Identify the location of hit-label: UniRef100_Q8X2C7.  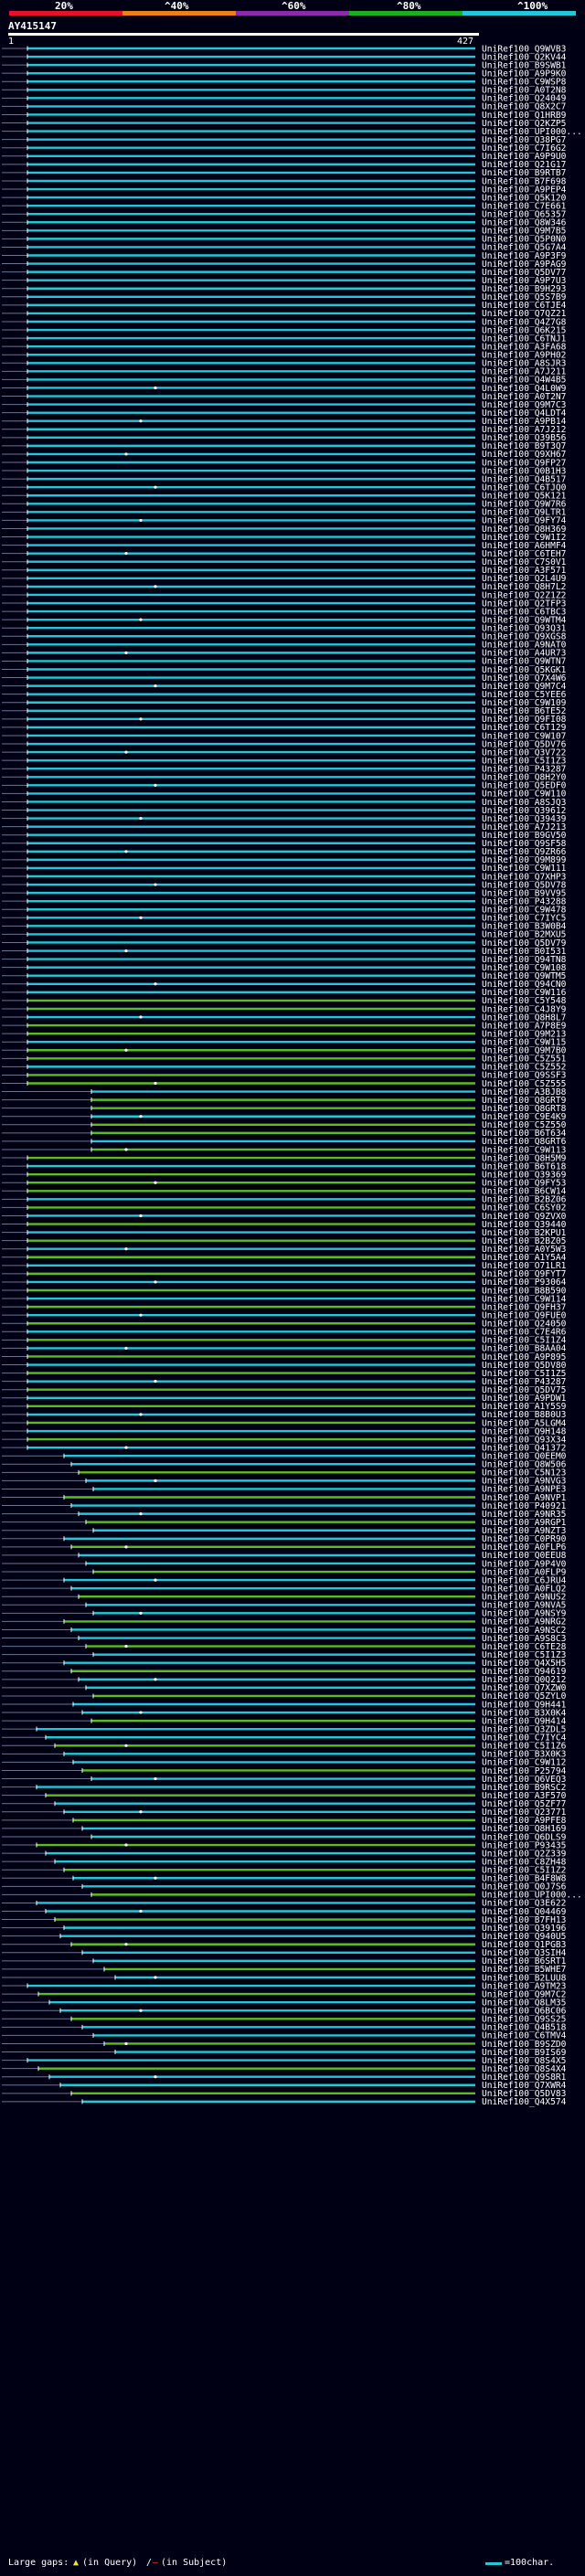
(524, 107).